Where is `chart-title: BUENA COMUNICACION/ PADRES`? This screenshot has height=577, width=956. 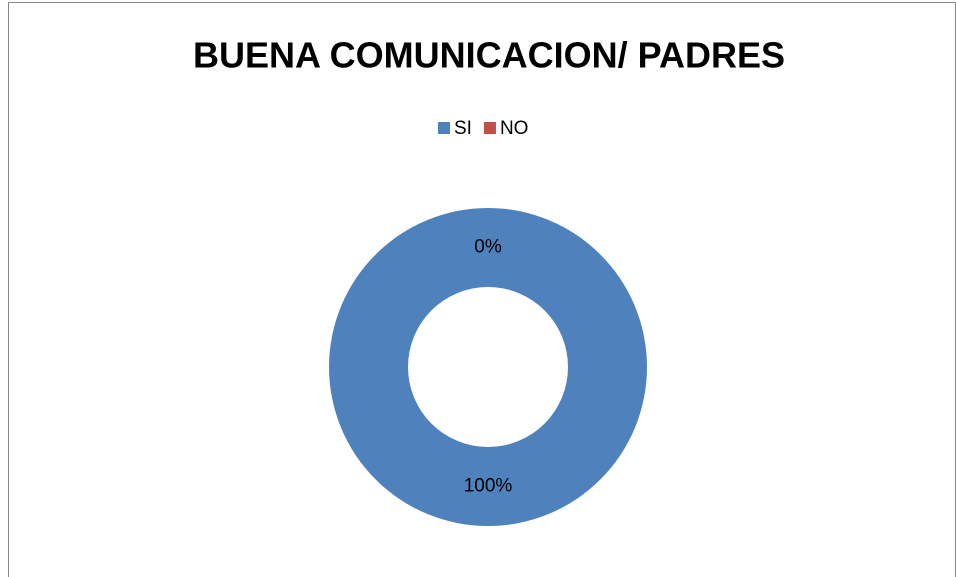
chart-title: BUENA COMUNICACION/ PADRES is located at coordinates (489, 55).